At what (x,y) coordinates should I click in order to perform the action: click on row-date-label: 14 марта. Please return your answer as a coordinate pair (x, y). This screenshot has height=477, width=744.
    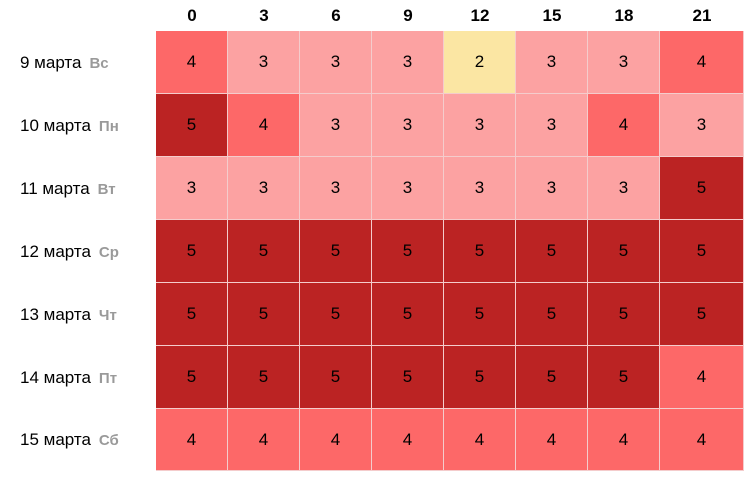
    Looking at the image, I should click on (55, 377).